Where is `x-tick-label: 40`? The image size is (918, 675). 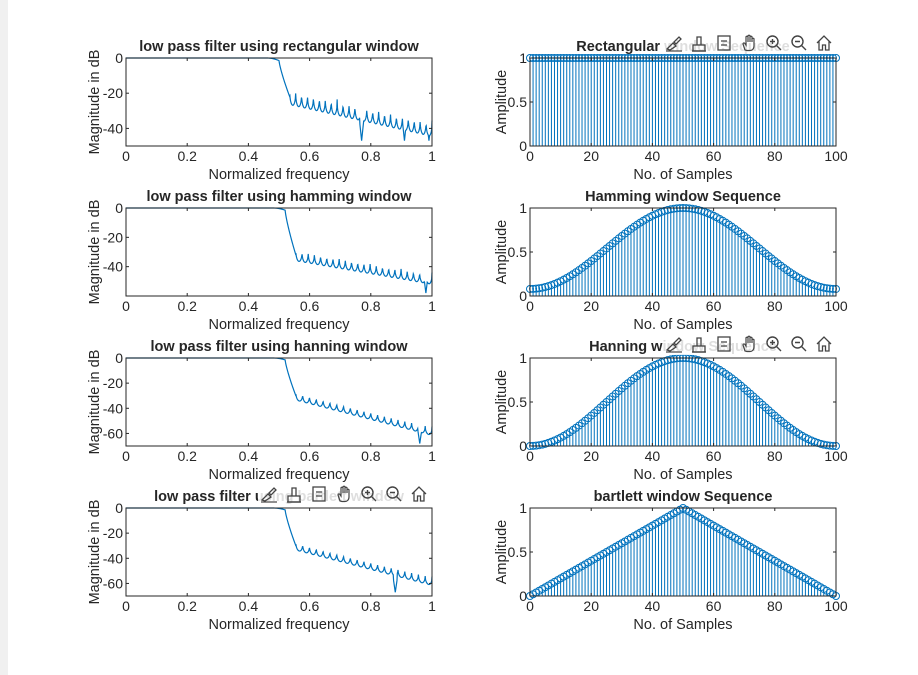 x-tick-label: 40 is located at coordinates (653, 456).